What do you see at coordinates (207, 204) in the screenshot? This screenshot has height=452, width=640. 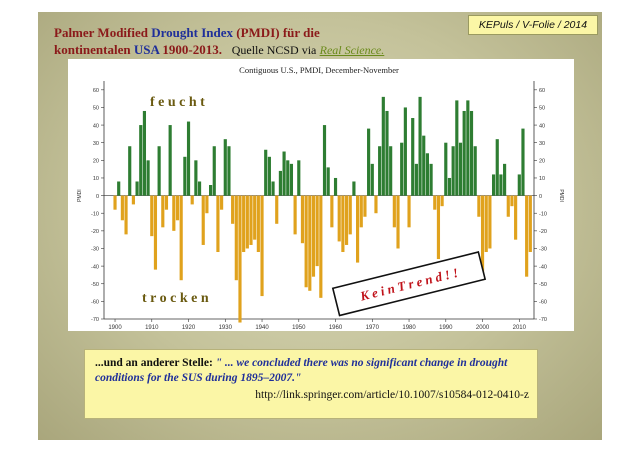 I see `bar-1925` at bounding box center [207, 204].